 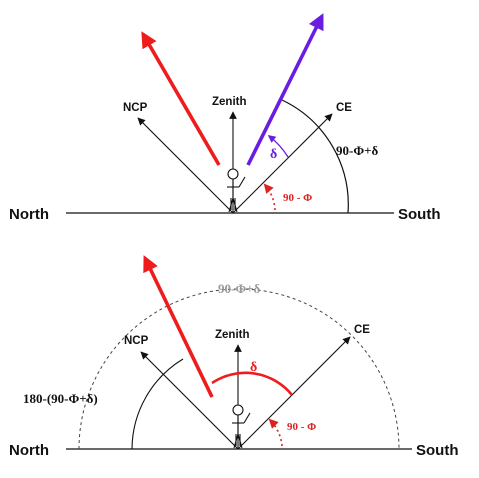 What do you see at coordinates (239, 288) in the screenshot?
I see `bottom-dashed-arc-label: 90-Φ+δ` at bounding box center [239, 288].